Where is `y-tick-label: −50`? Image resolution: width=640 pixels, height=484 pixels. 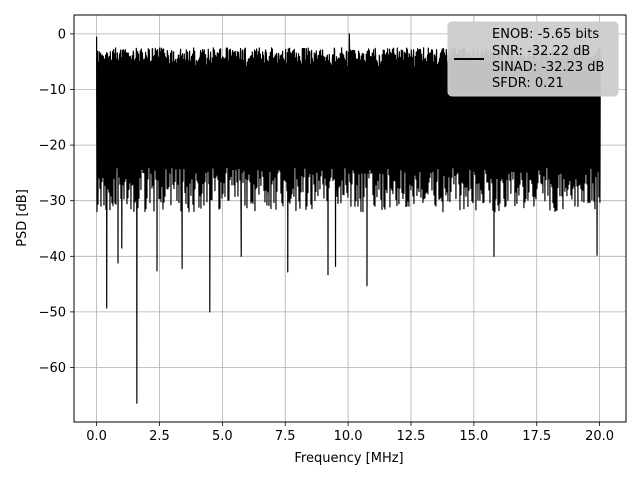
y-tick-label: −50 is located at coordinates (52, 312).